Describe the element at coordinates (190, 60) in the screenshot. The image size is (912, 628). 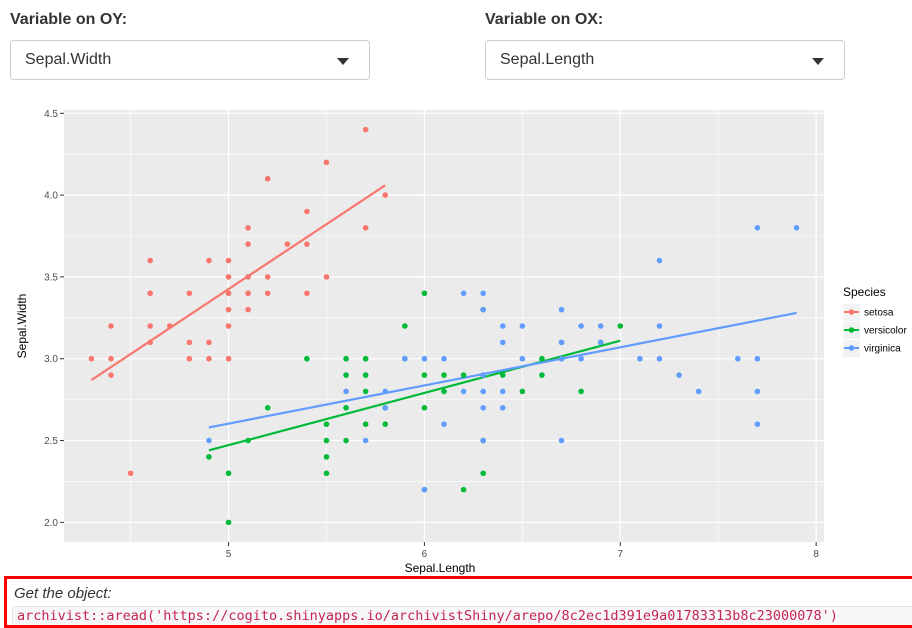
I see `oy-select: Sepal.Width` at that location.